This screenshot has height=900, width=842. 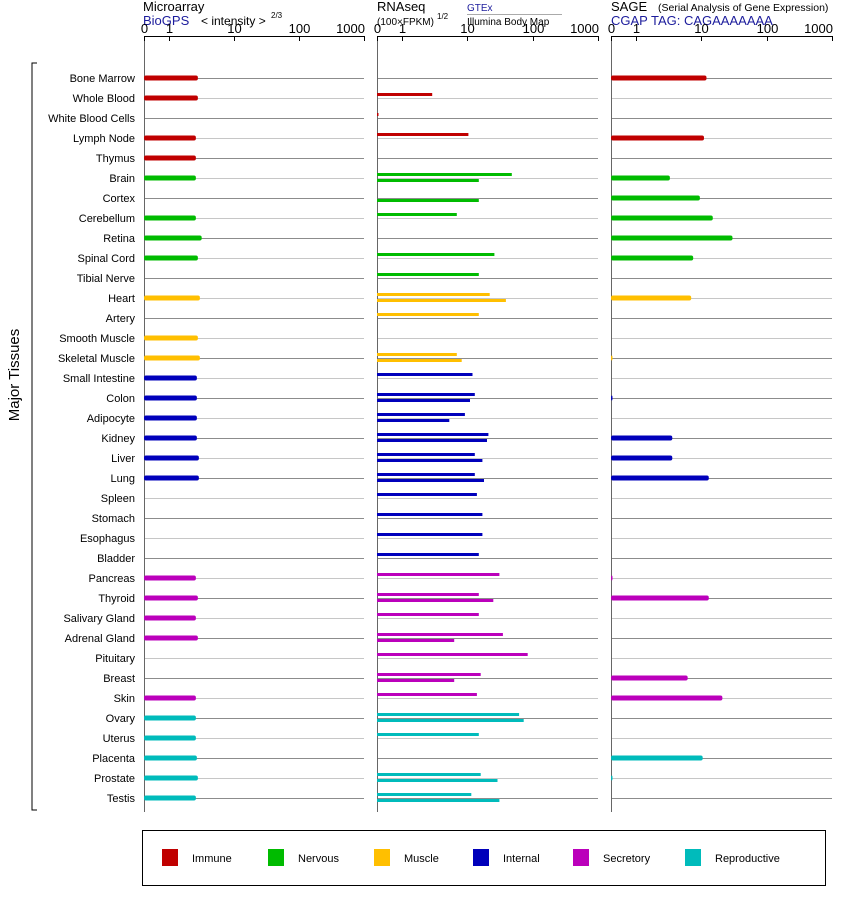 What do you see at coordinates (692, 20) in the screenshot?
I see `sage-tag: CGAP TAG: CAGAAAAAAA` at bounding box center [692, 20].